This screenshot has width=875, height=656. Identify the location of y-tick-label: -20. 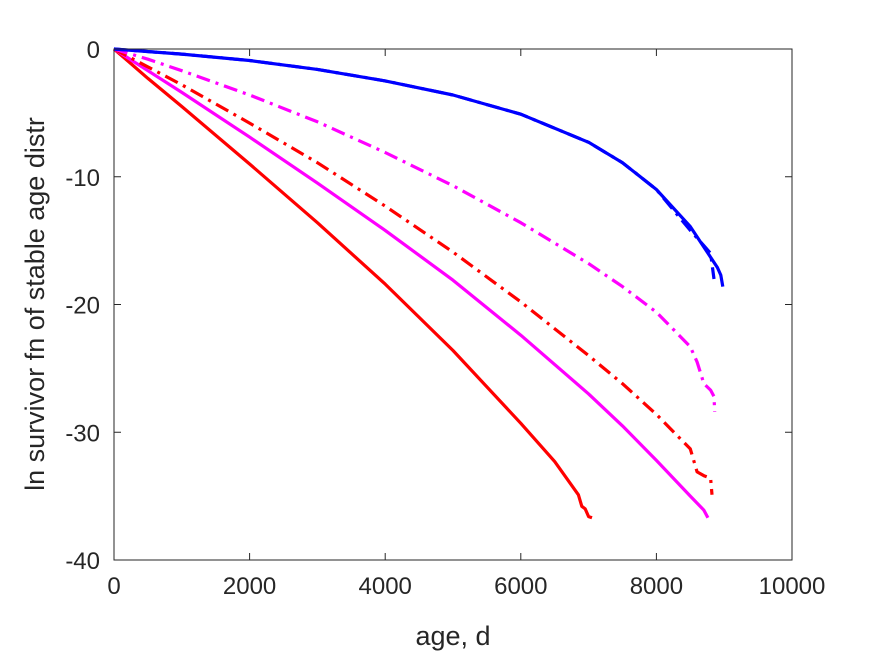
(82, 306).